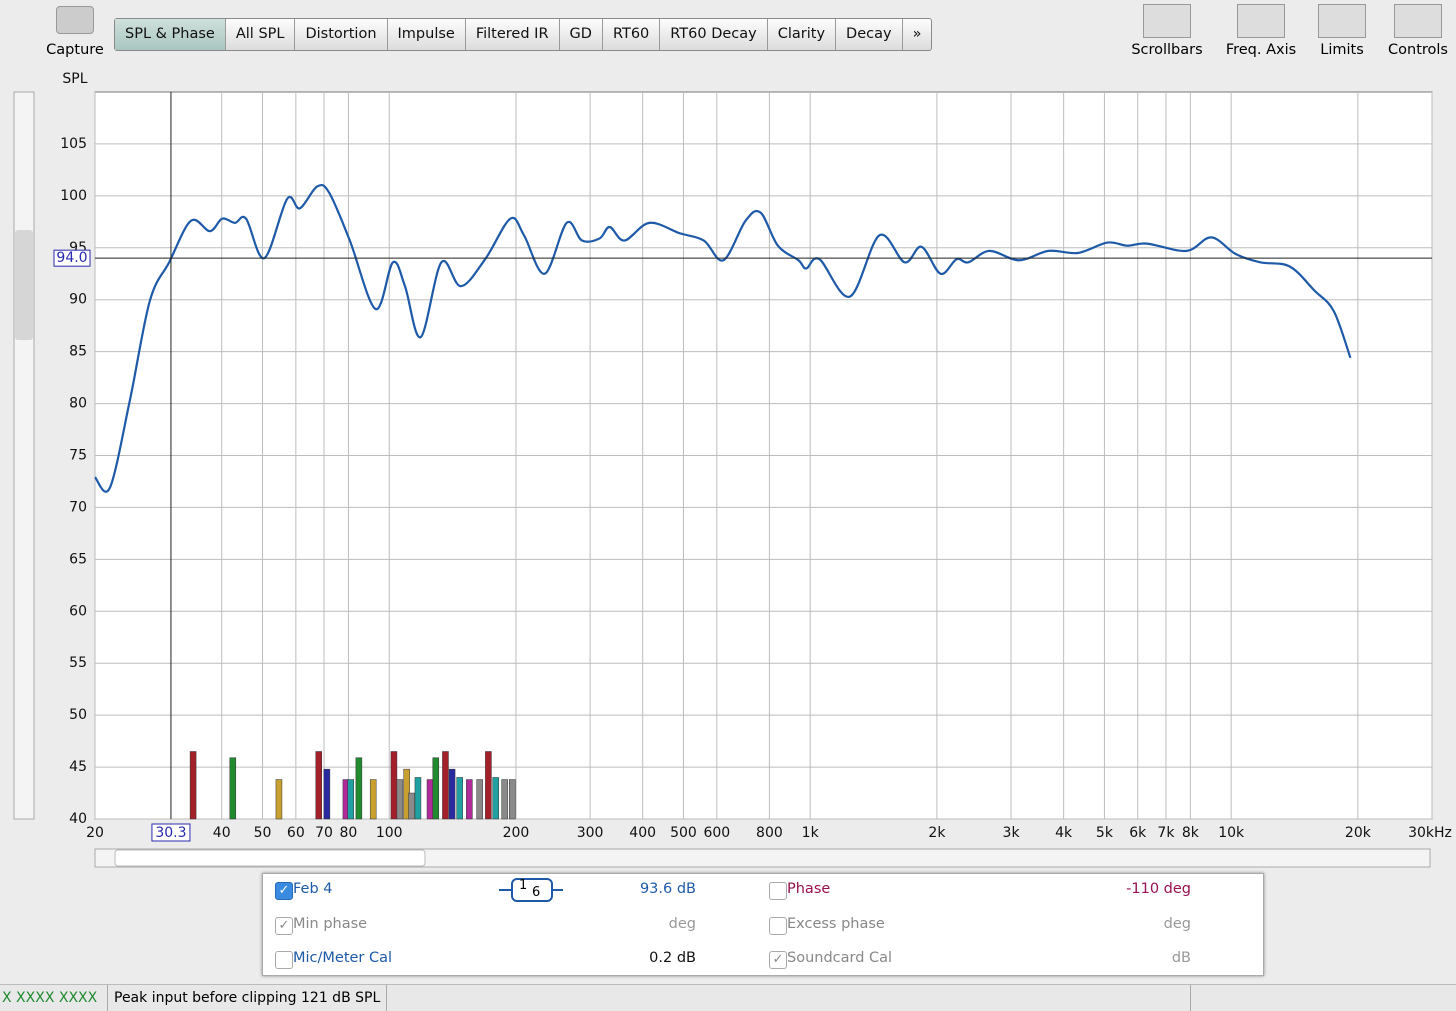  I want to click on h-scrollbar, so click(762, 858).